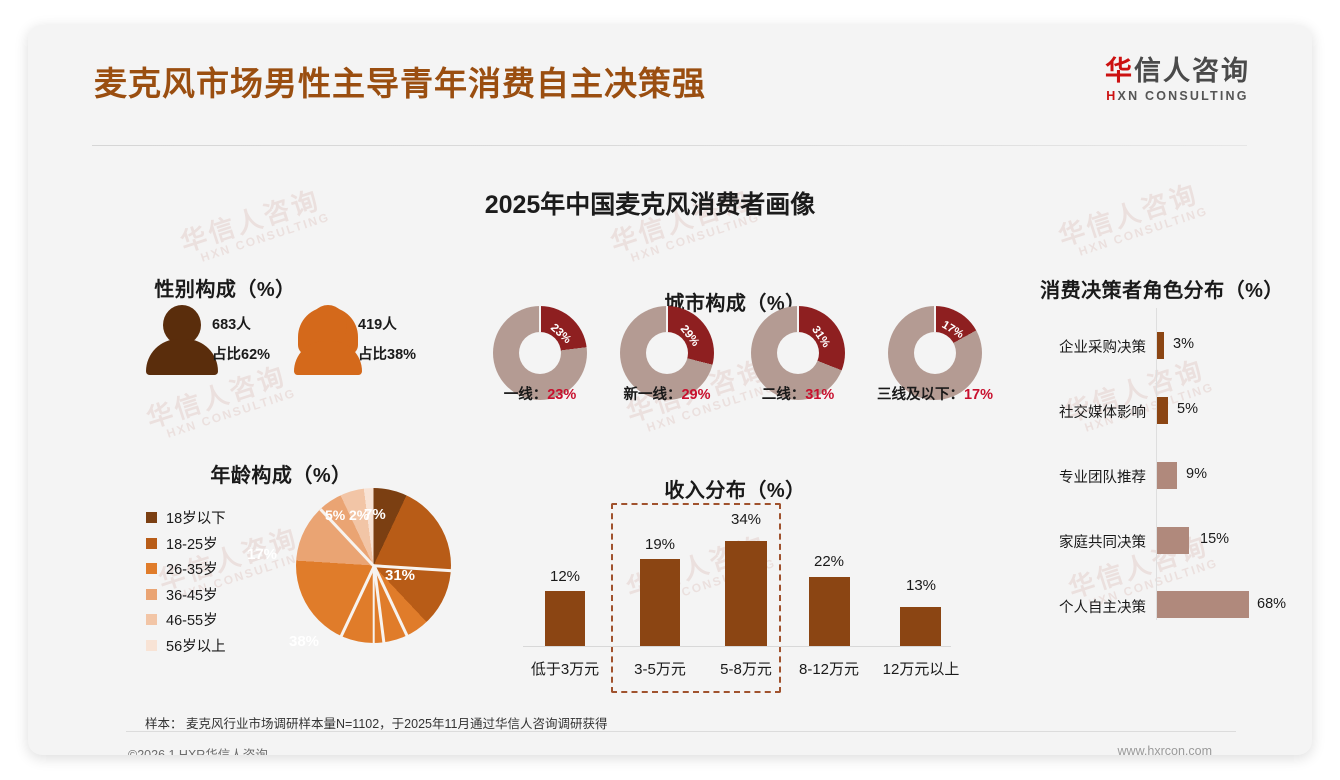 The height and width of the screenshot is (780, 1340). I want to click on income-value-under3: 12%, so click(565, 576).